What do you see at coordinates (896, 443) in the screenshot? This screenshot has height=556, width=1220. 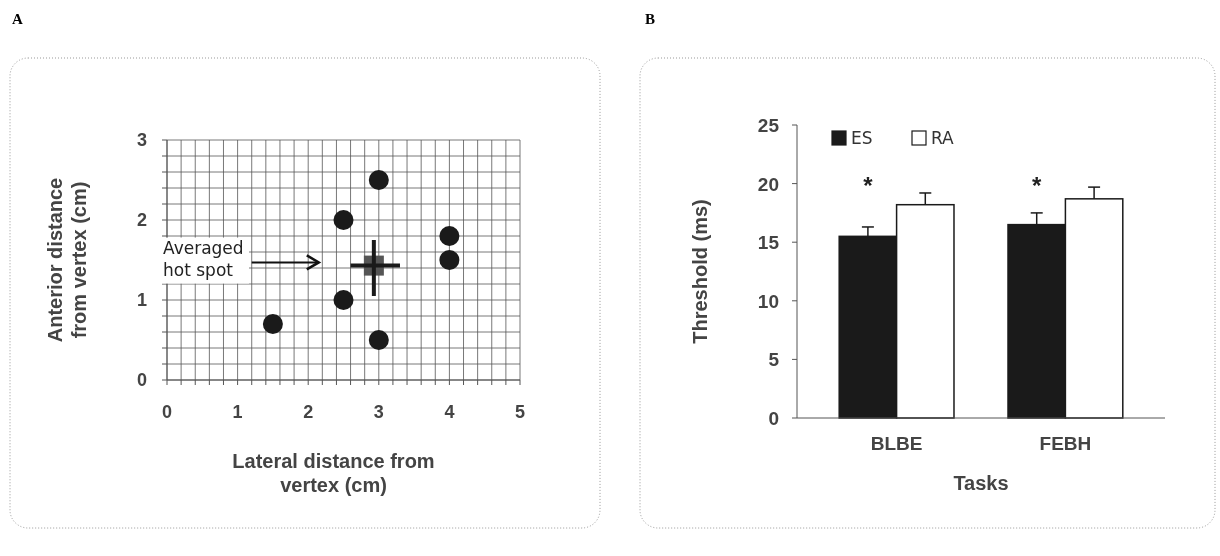 I see `x-tick-label: BLBE` at bounding box center [896, 443].